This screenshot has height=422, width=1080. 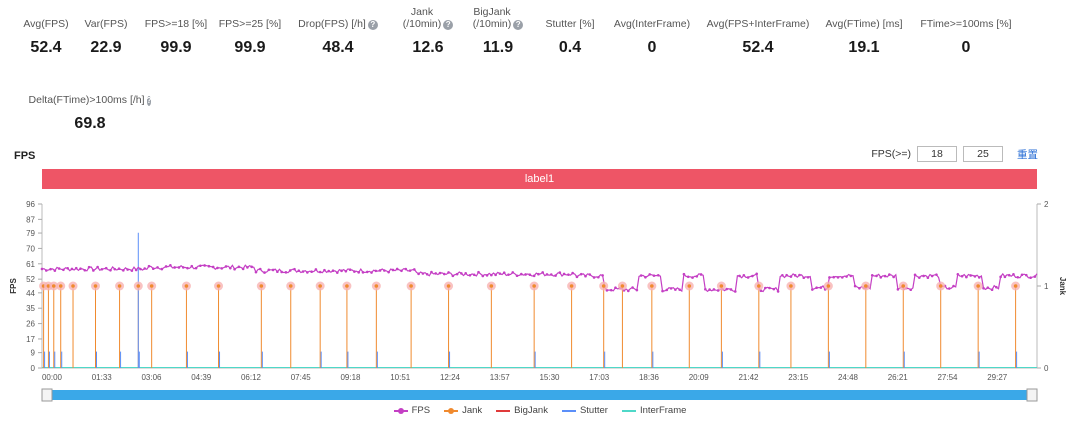 What do you see at coordinates (47, 395) in the screenshot?
I see `slider-handle-left` at bounding box center [47, 395].